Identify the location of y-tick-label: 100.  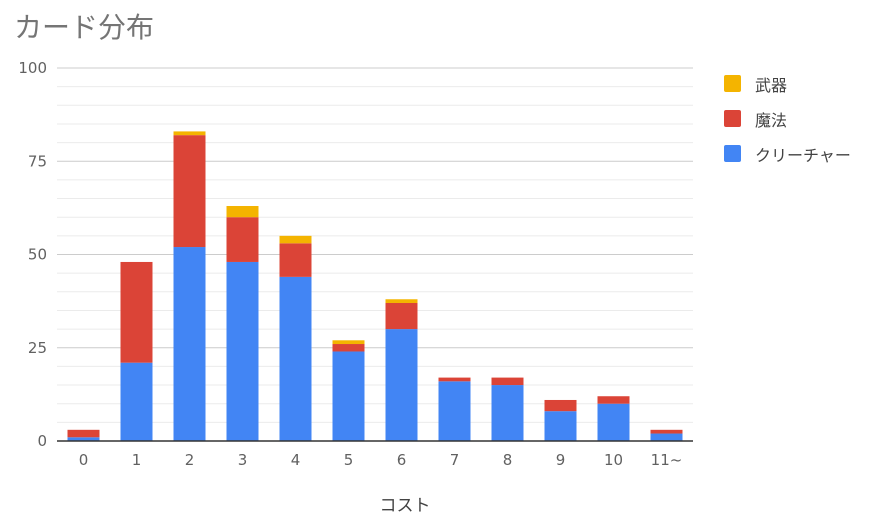
(32, 68).